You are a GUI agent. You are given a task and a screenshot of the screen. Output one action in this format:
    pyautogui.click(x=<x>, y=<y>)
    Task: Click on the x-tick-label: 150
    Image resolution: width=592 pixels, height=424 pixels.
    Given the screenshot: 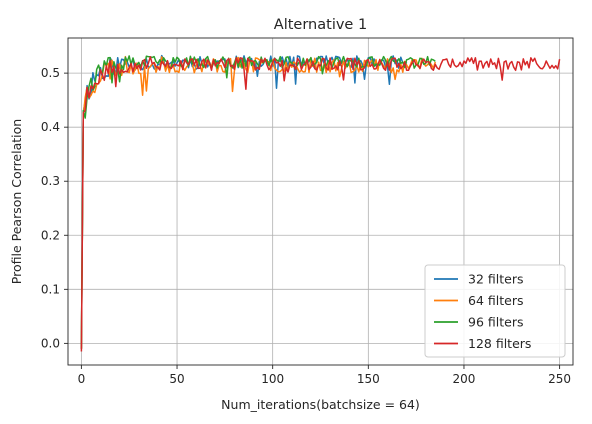 What is the action you would take?
    pyautogui.click(x=368, y=379)
    